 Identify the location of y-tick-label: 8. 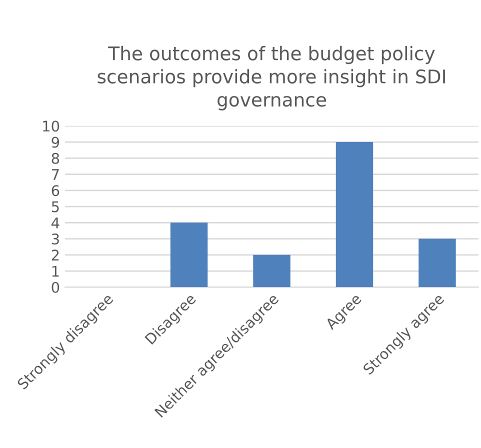
(56, 158).